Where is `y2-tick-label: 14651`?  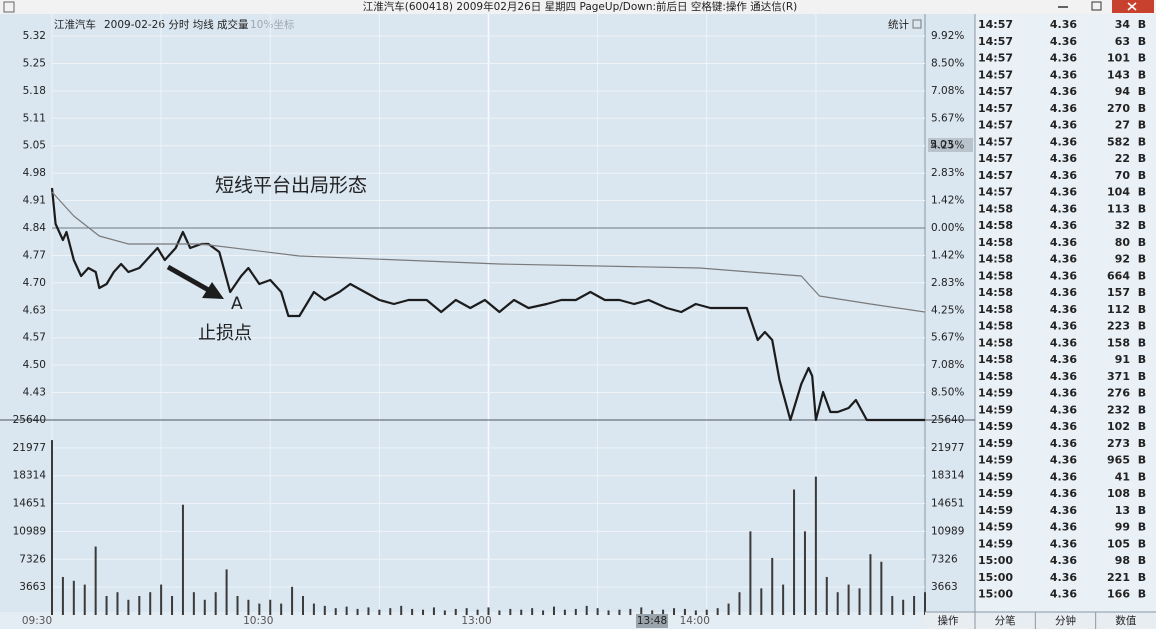 y2-tick-label: 14651 is located at coordinates (947, 504).